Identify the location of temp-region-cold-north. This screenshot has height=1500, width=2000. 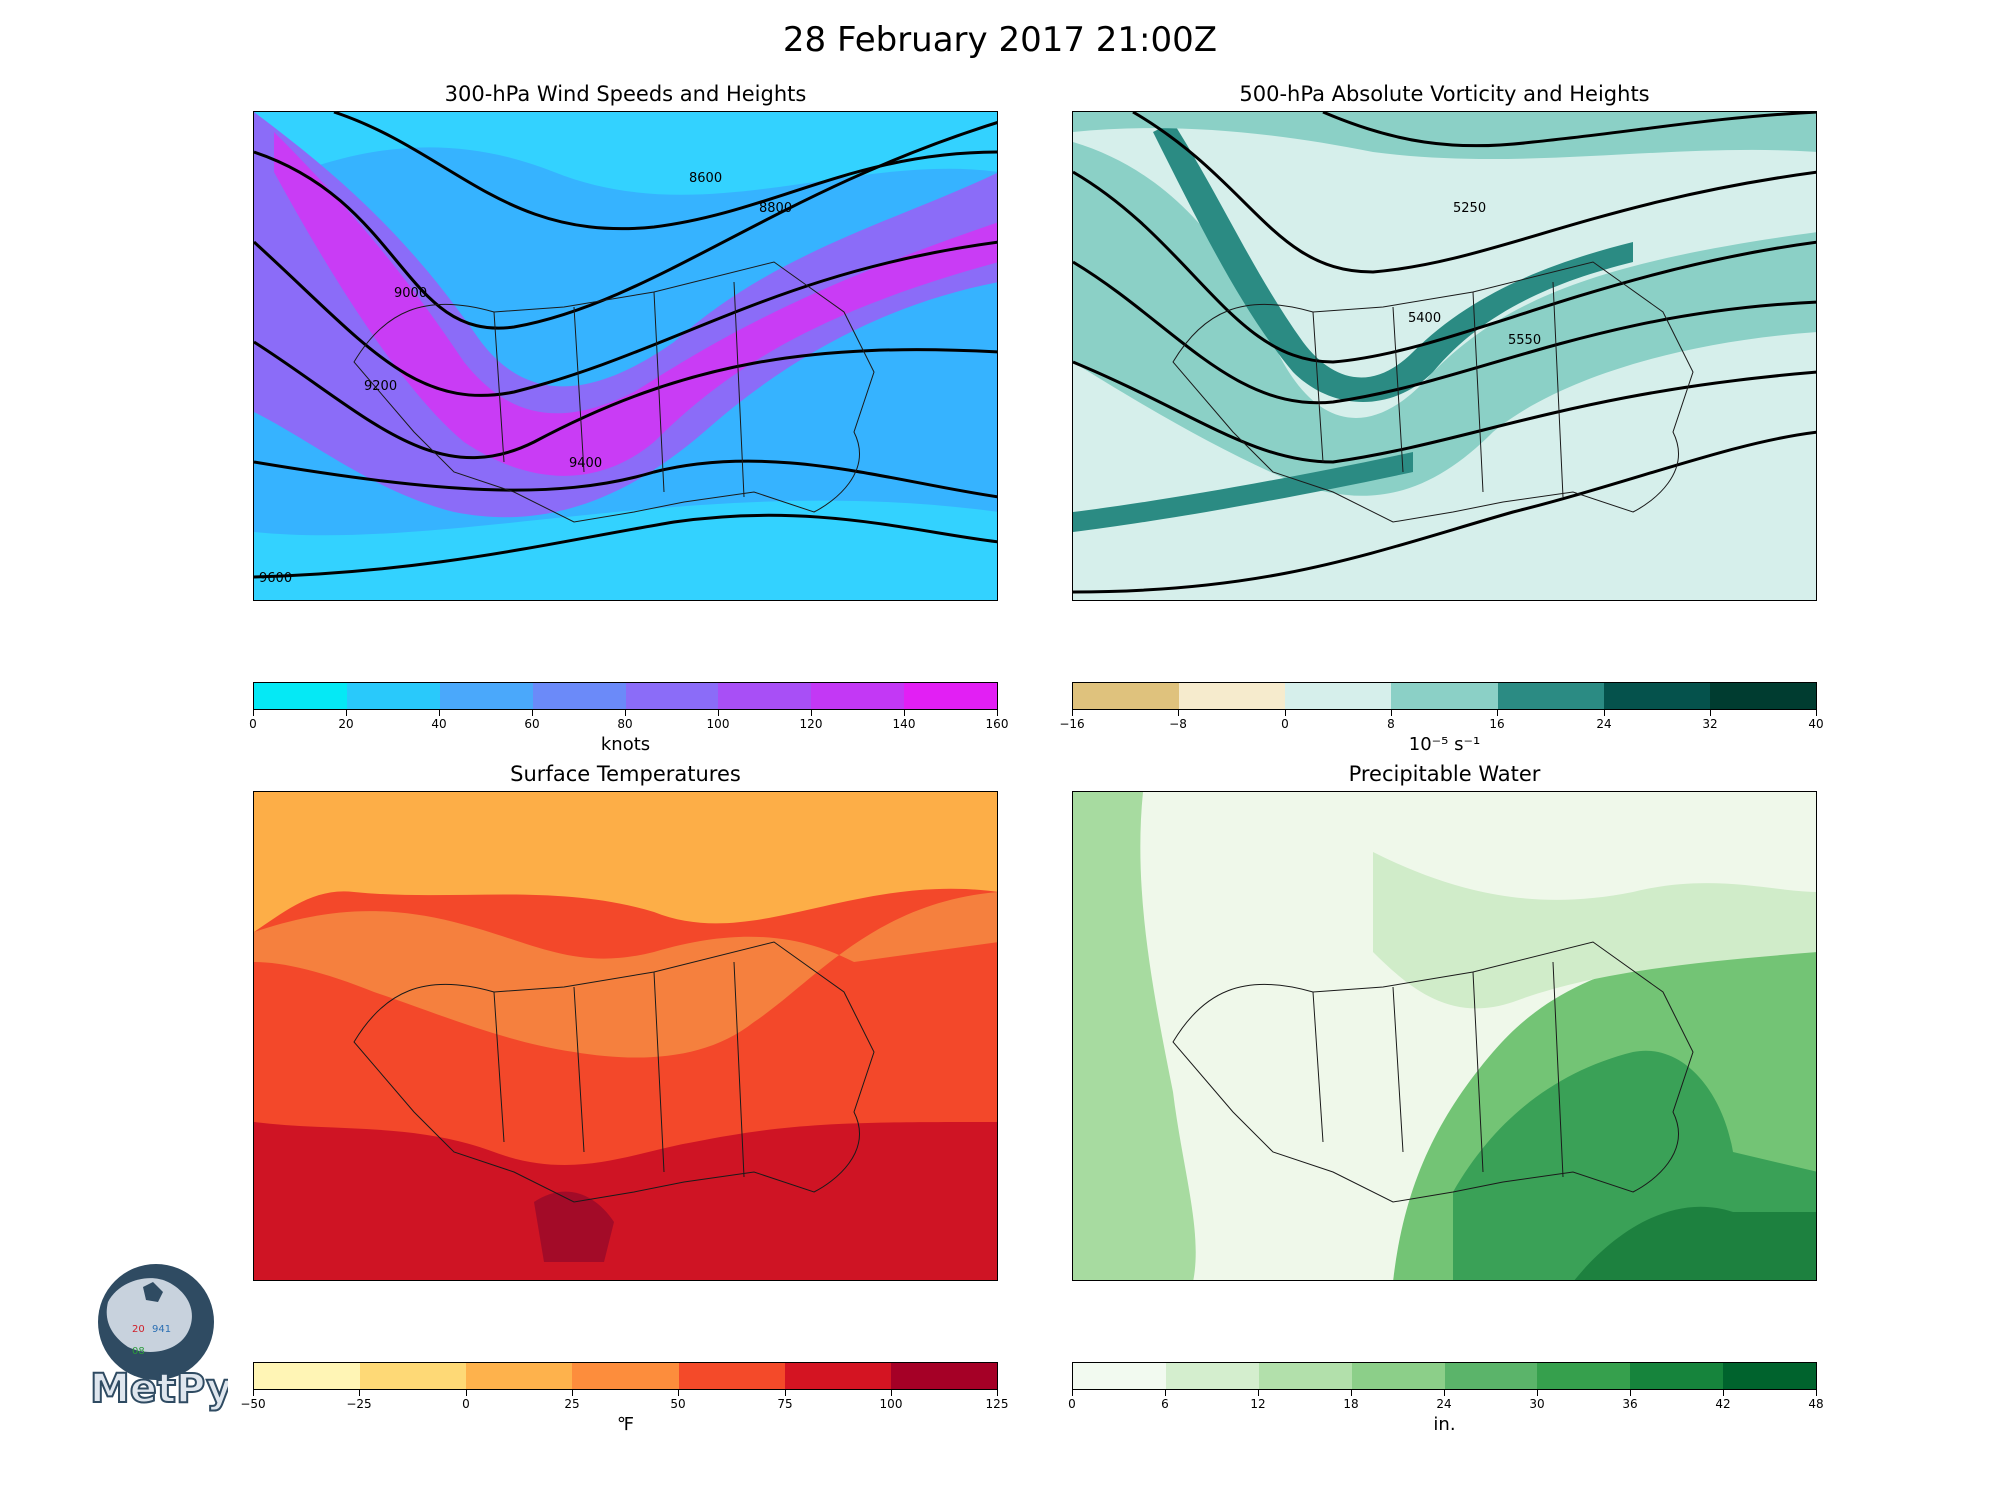
(625, 862).